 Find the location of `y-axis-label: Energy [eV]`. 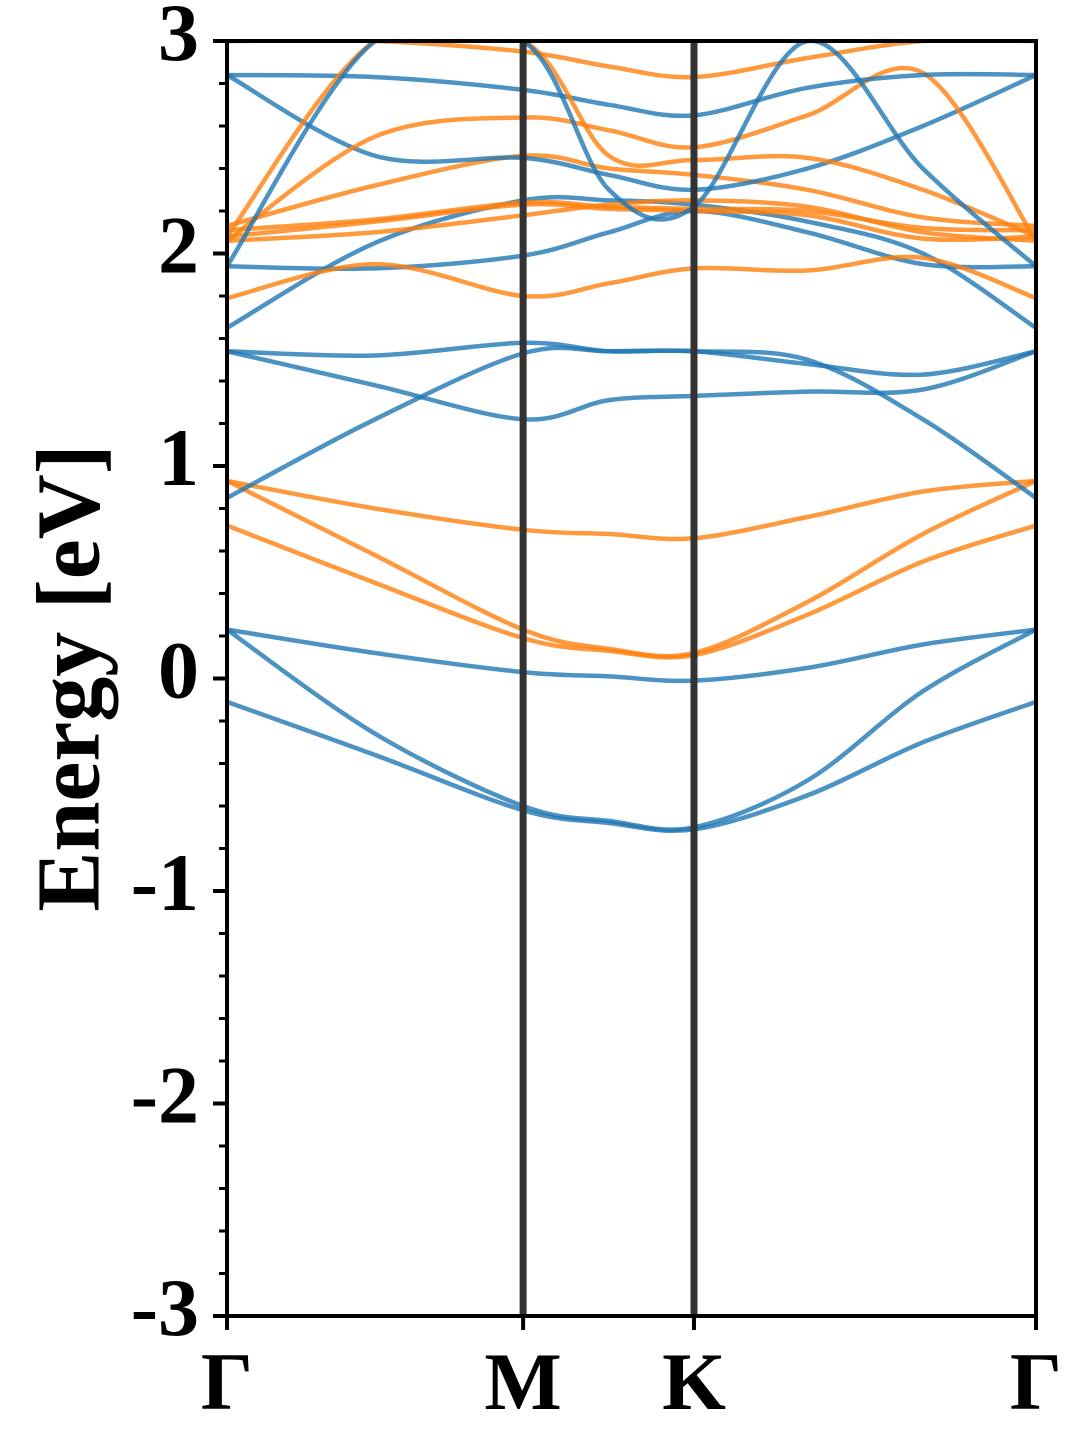

y-axis-label: Energy [eV] is located at coordinates (69, 677).